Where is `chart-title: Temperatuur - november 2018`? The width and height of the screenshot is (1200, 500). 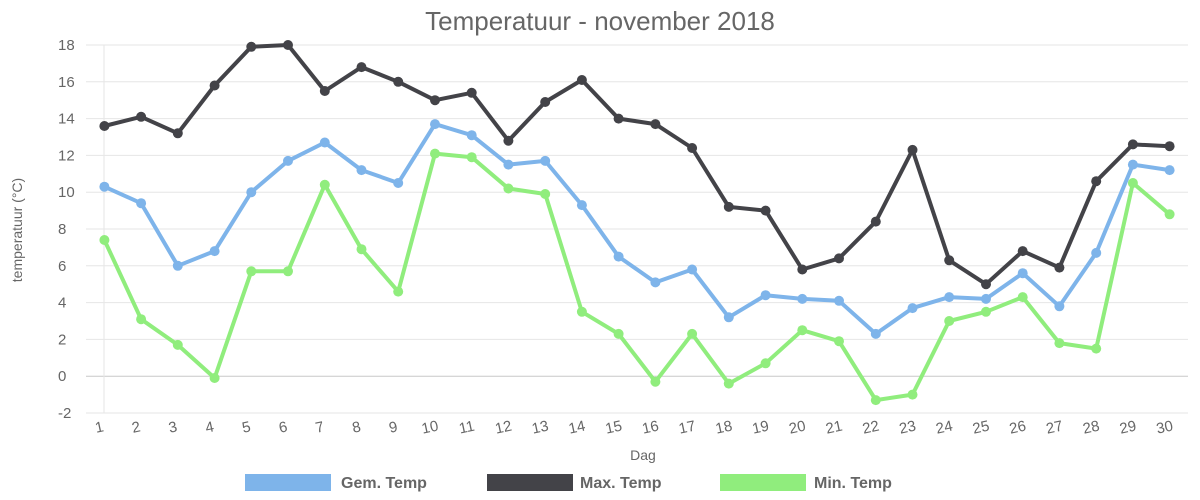
chart-title: Temperatuur - november 2018 is located at coordinates (600, 21).